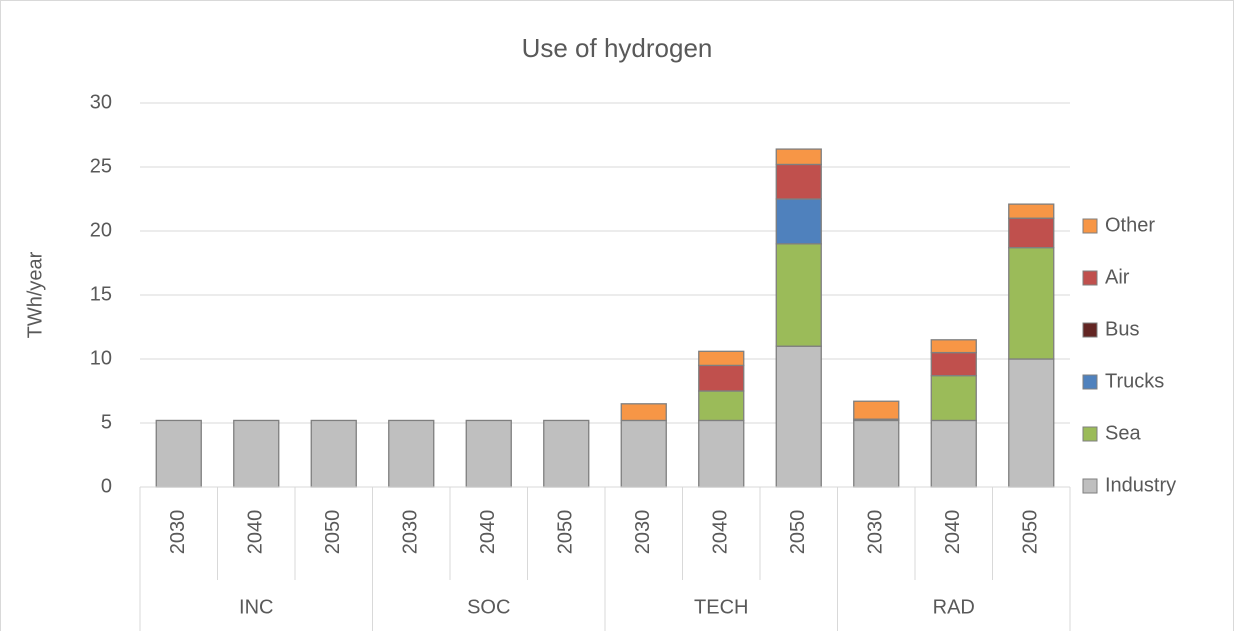 This screenshot has width=1234, height=636. Describe the element at coordinates (488, 607) in the screenshot. I see `group-label: SOC` at that location.